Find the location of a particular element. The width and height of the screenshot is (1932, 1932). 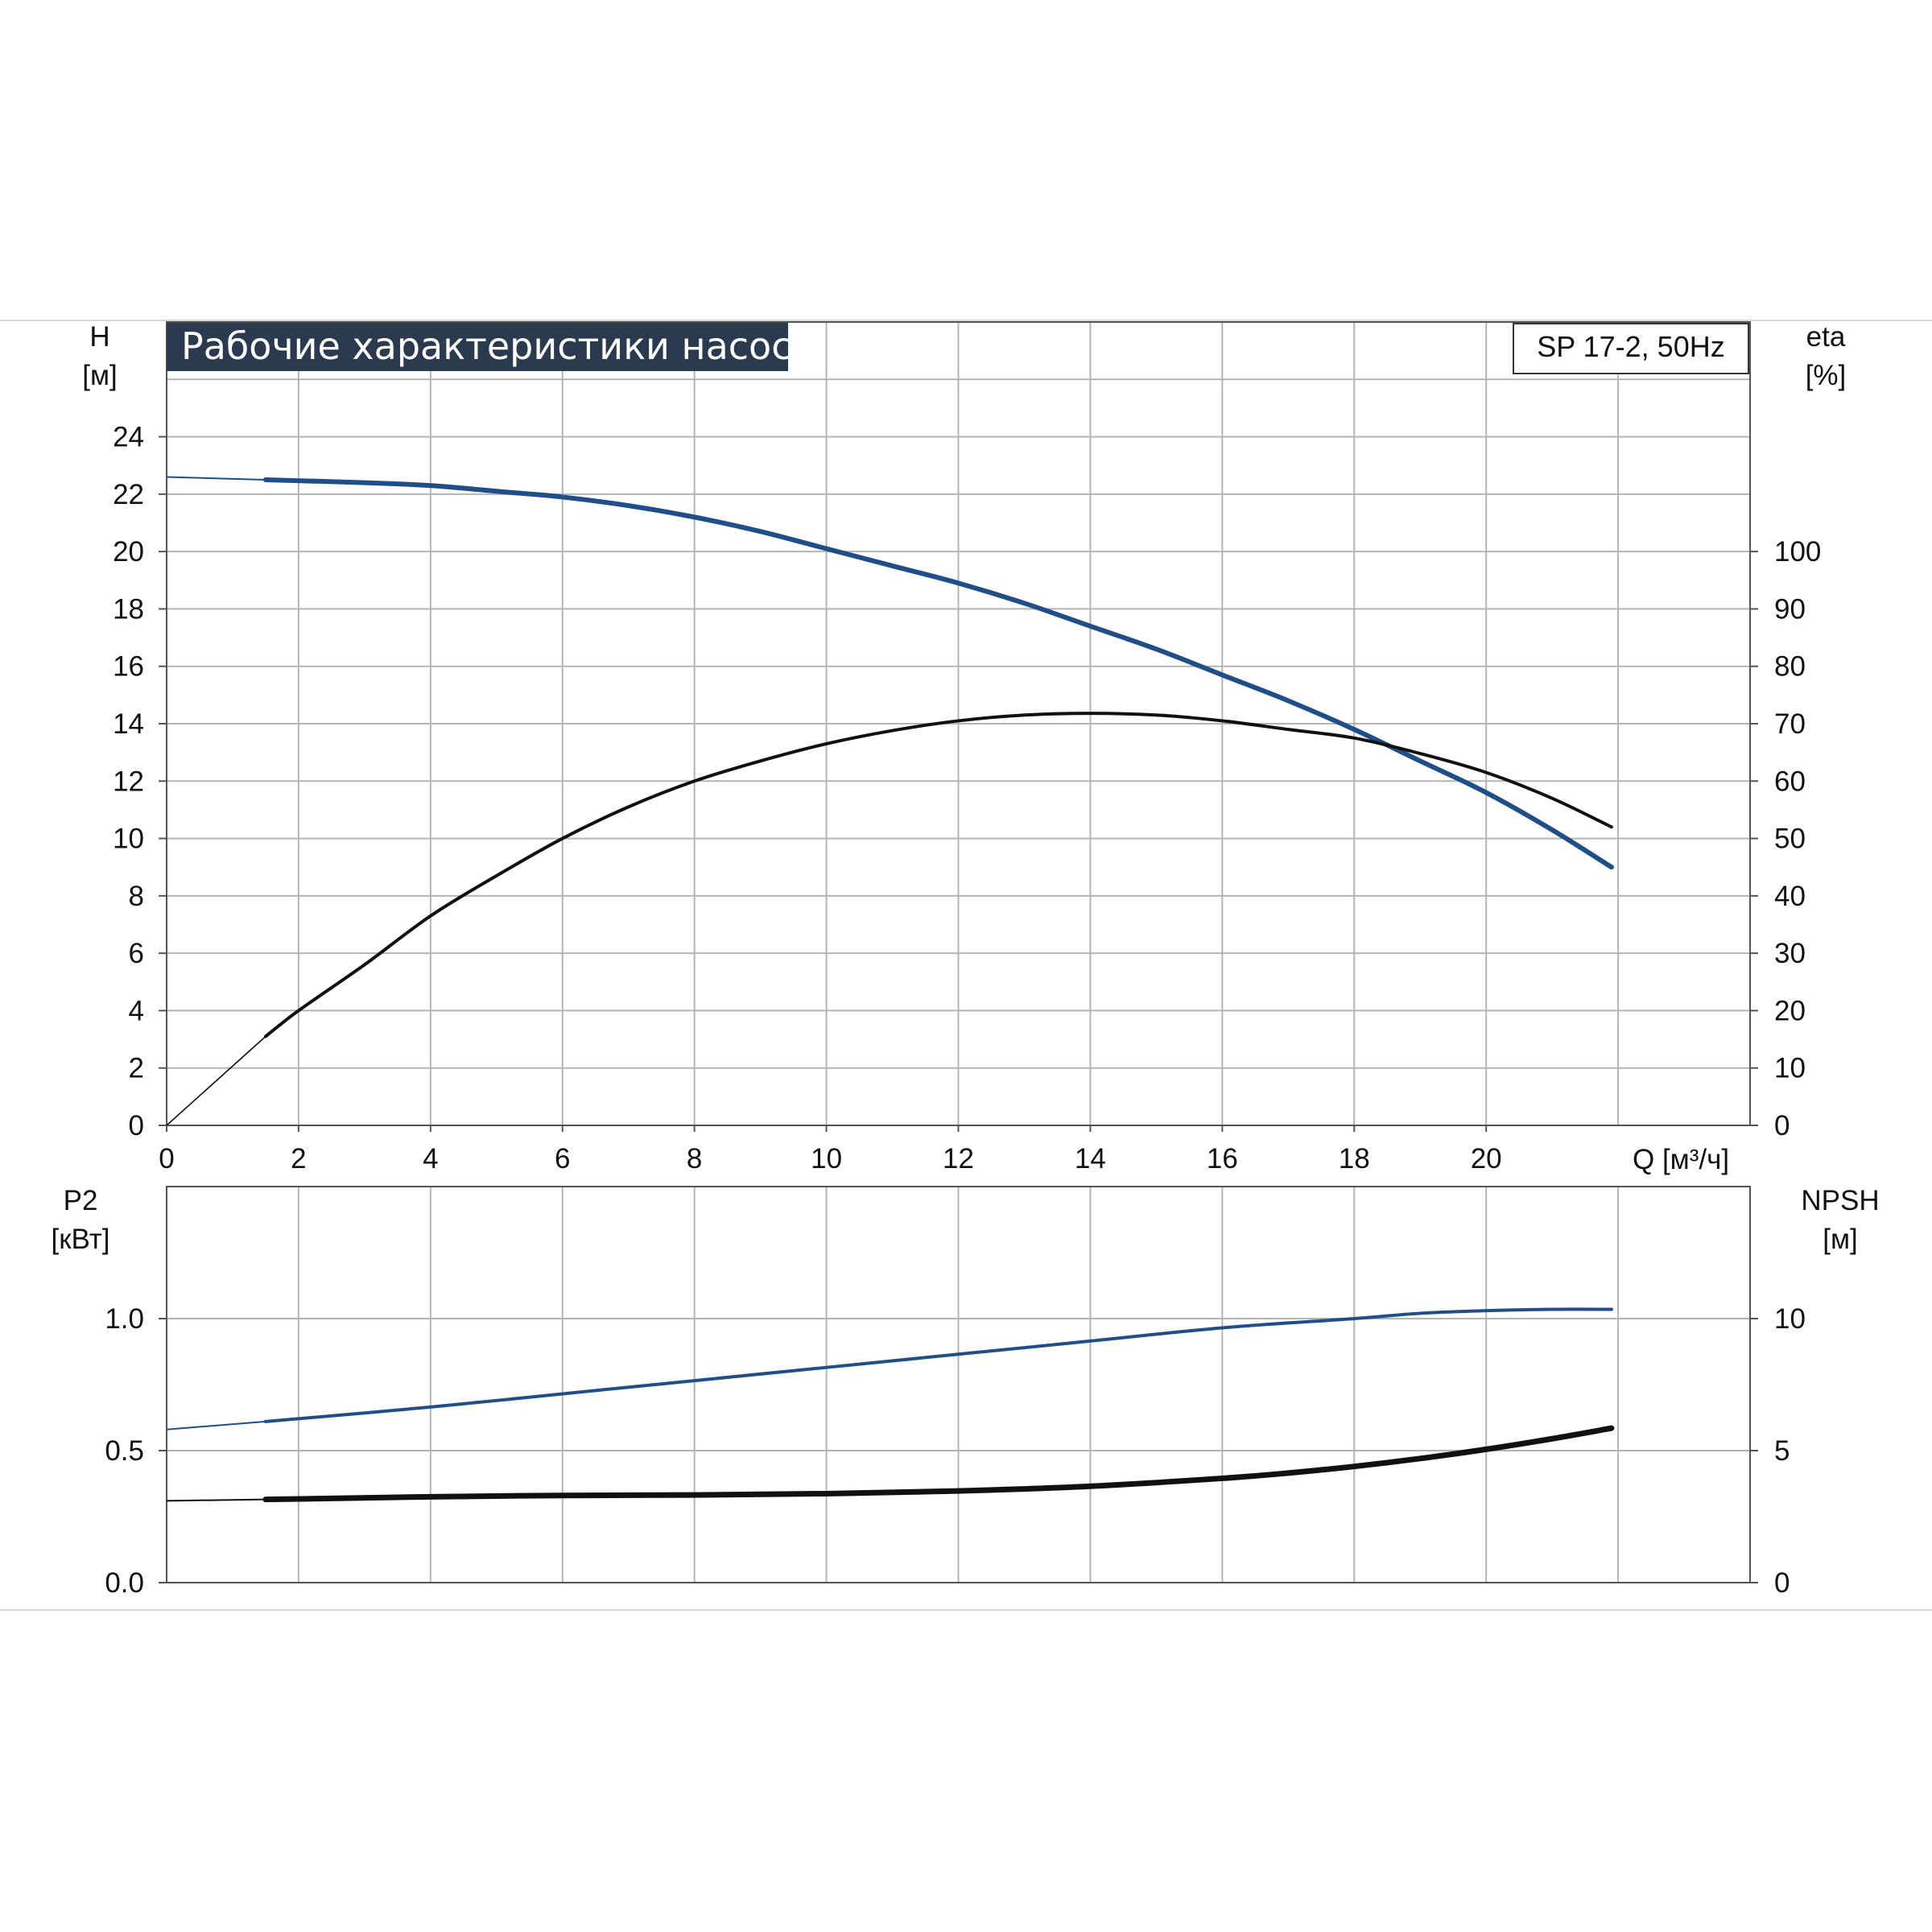

left-y-tick-label: 10 is located at coordinates (128, 839).